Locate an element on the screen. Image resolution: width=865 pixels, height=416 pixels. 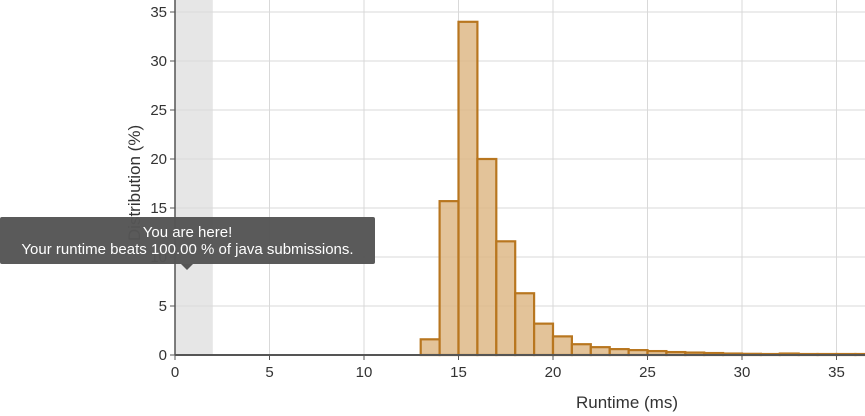
y-tick-label: 0 is located at coordinates (163, 355).